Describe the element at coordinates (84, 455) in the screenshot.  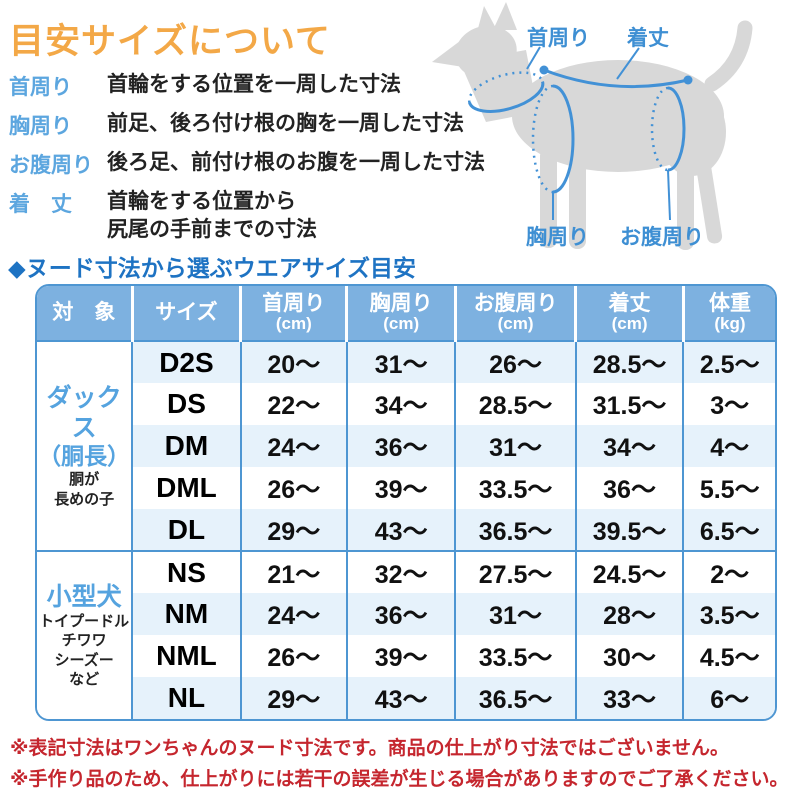
I see `group-label-2: （胴長）` at that location.